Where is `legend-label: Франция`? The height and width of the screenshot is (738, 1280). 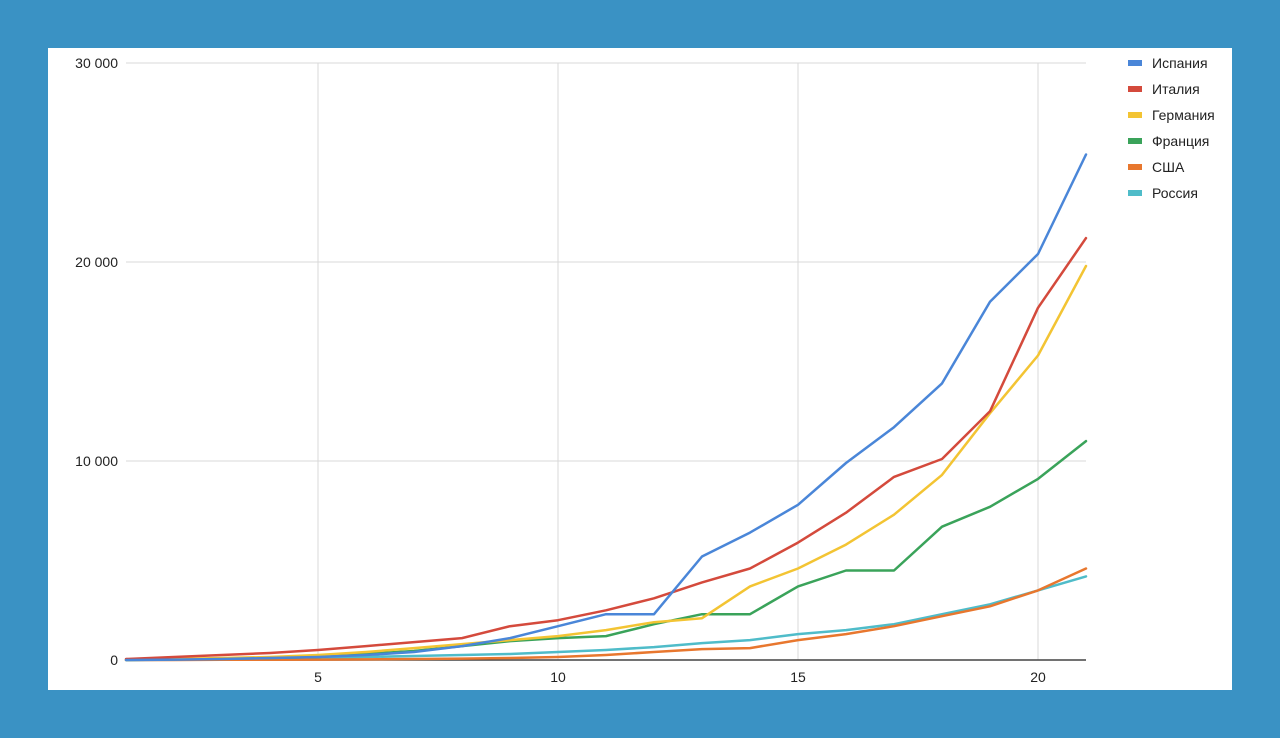 legend-label: Франция is located at coordinates (1180, 141).